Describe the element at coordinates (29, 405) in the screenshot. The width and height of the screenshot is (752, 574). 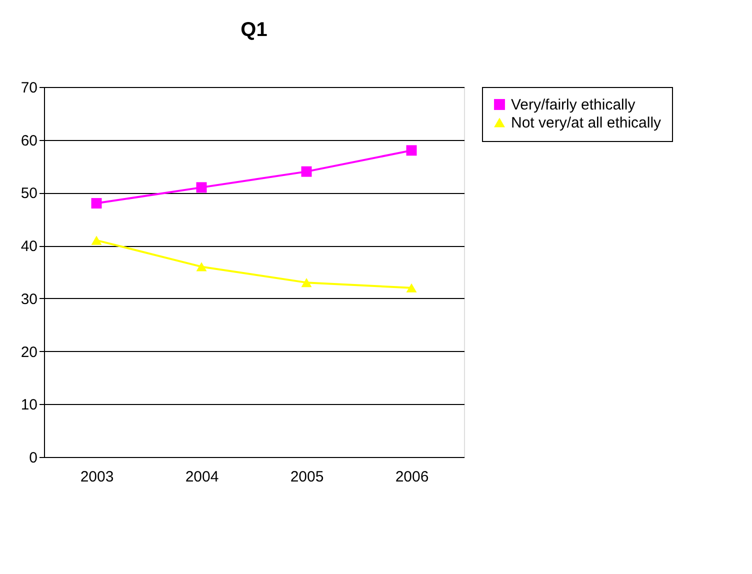
I see `y-tick-label: 10` at that location.